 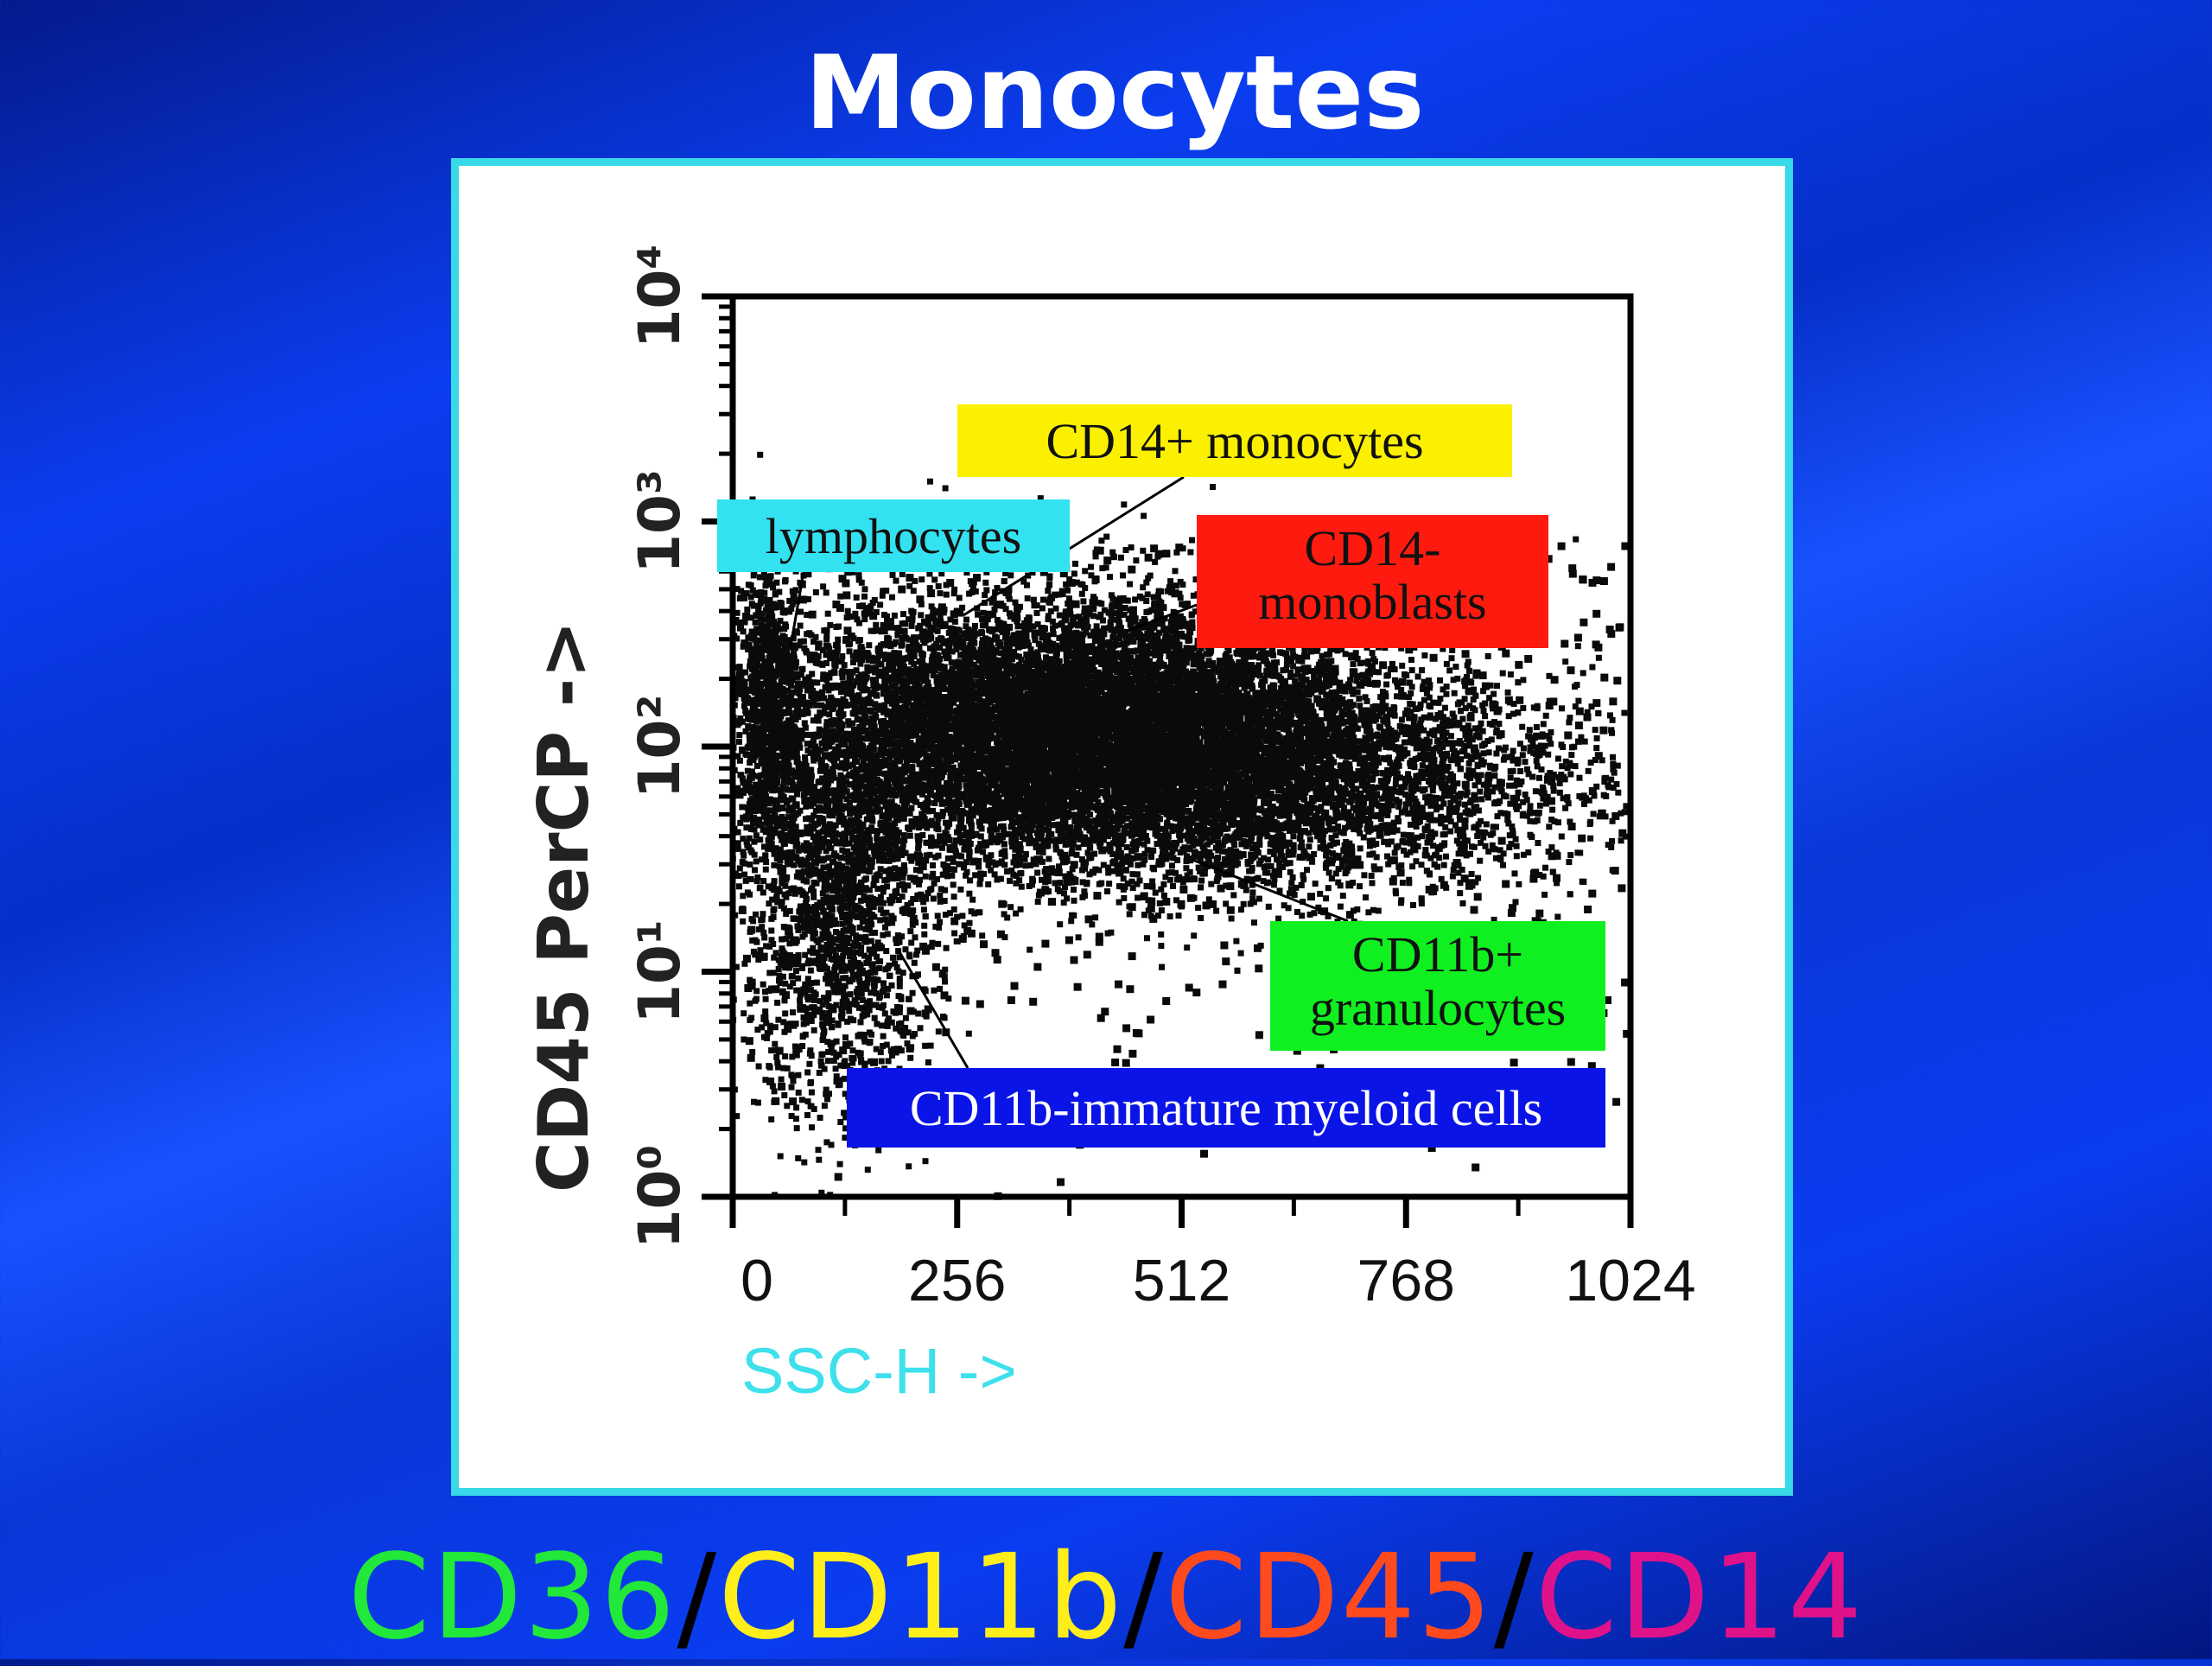 What do you see at coordinates (883, 801) in the screenshot?
I see `scatter-point-1945` at bounding box center [883, 801].